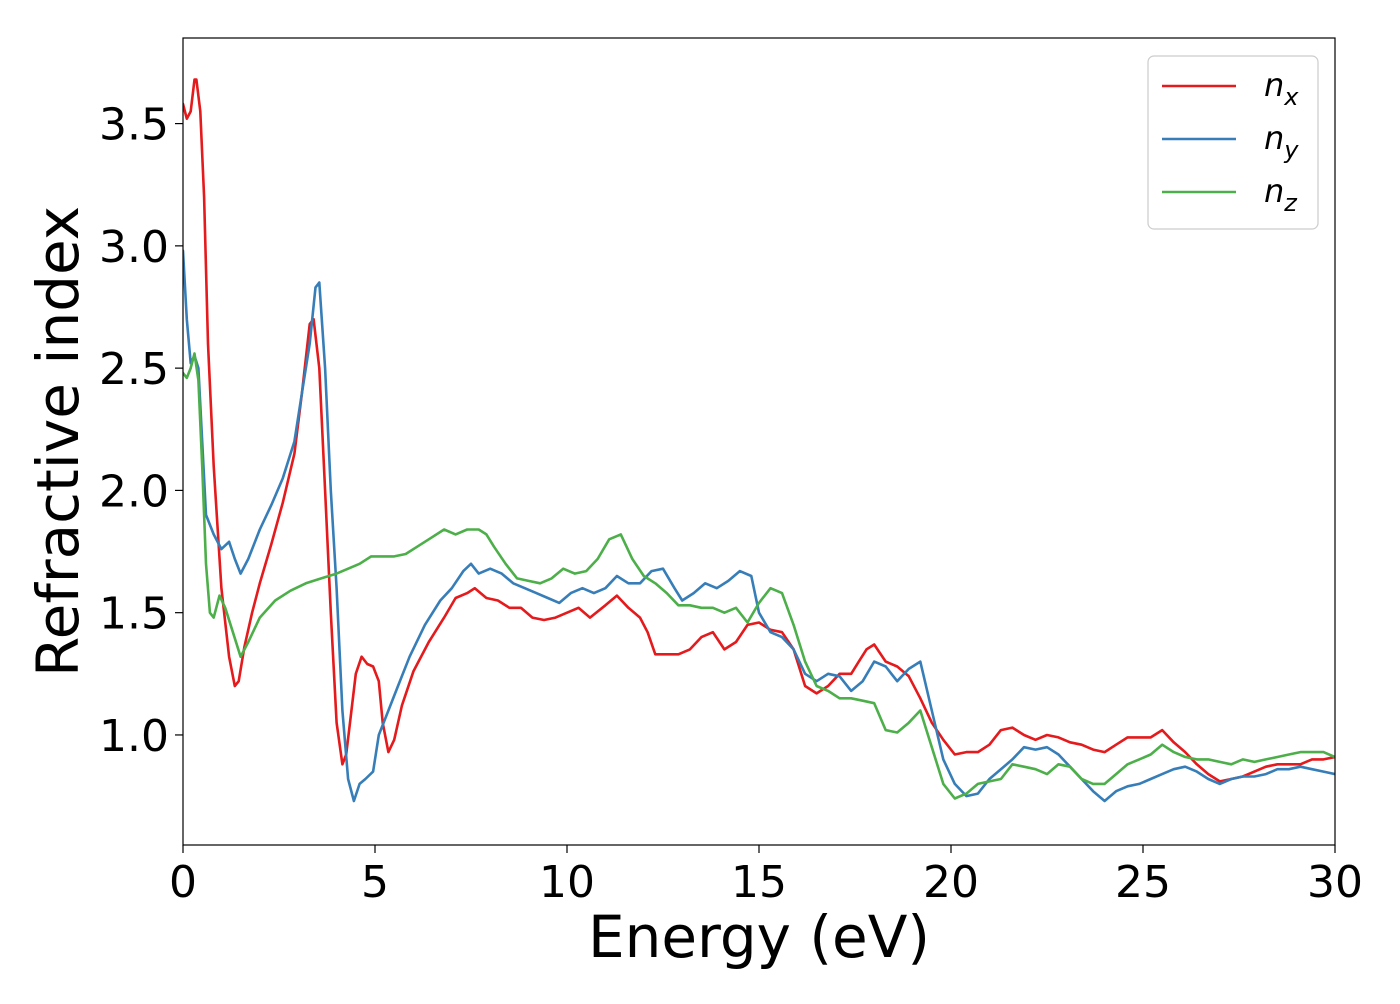  Describe the element at coordinates (134, 369) in the screenshot. I see `y-tick-label: 2.5` at that location.